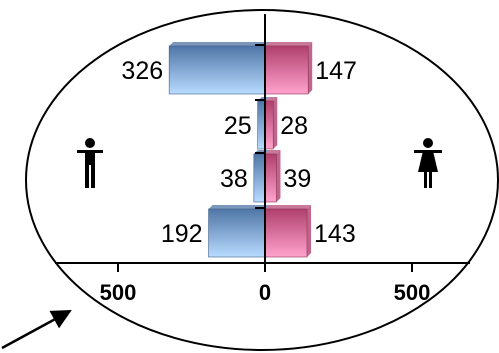  Describe the element at coordinates (90, 163) in the screenshot. I see `male-figure-icon` at that location.